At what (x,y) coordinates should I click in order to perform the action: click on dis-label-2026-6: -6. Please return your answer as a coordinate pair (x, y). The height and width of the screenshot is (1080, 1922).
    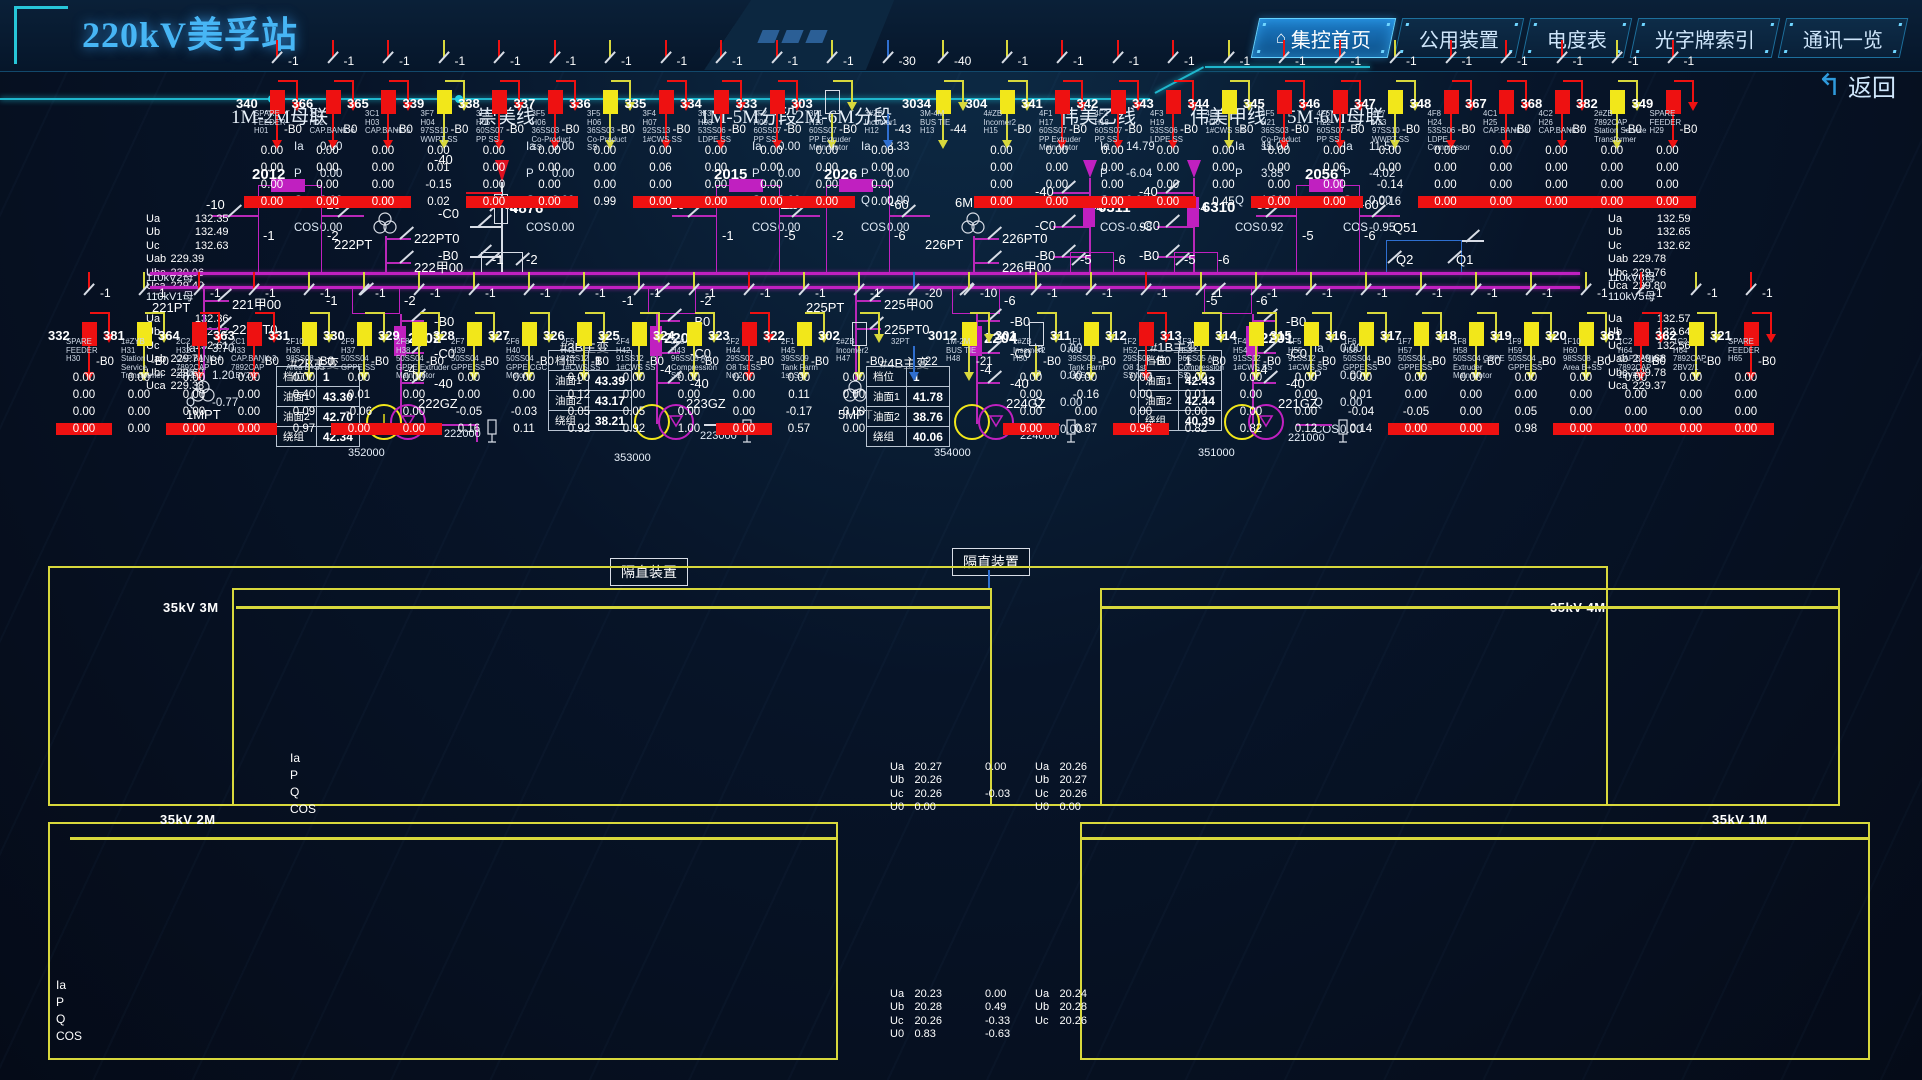
    Looking at the image, I should click on (900, 235).